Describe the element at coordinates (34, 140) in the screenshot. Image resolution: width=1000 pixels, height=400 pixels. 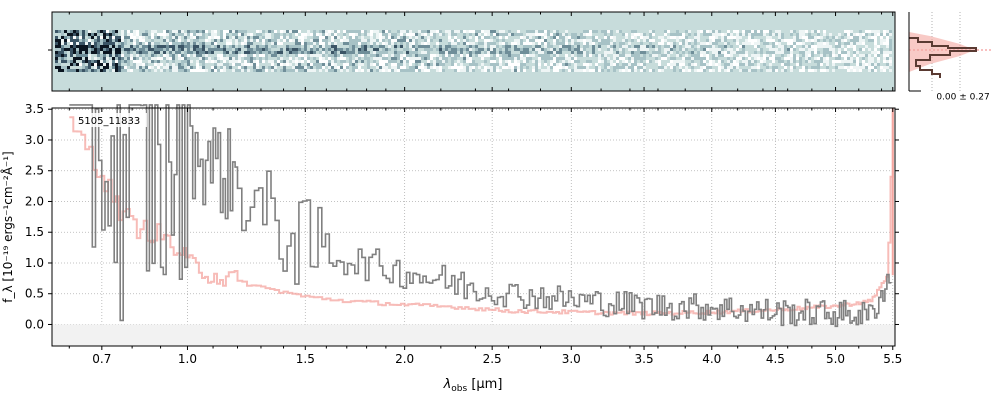
I see `y-tick-label: 3.0` at that location.